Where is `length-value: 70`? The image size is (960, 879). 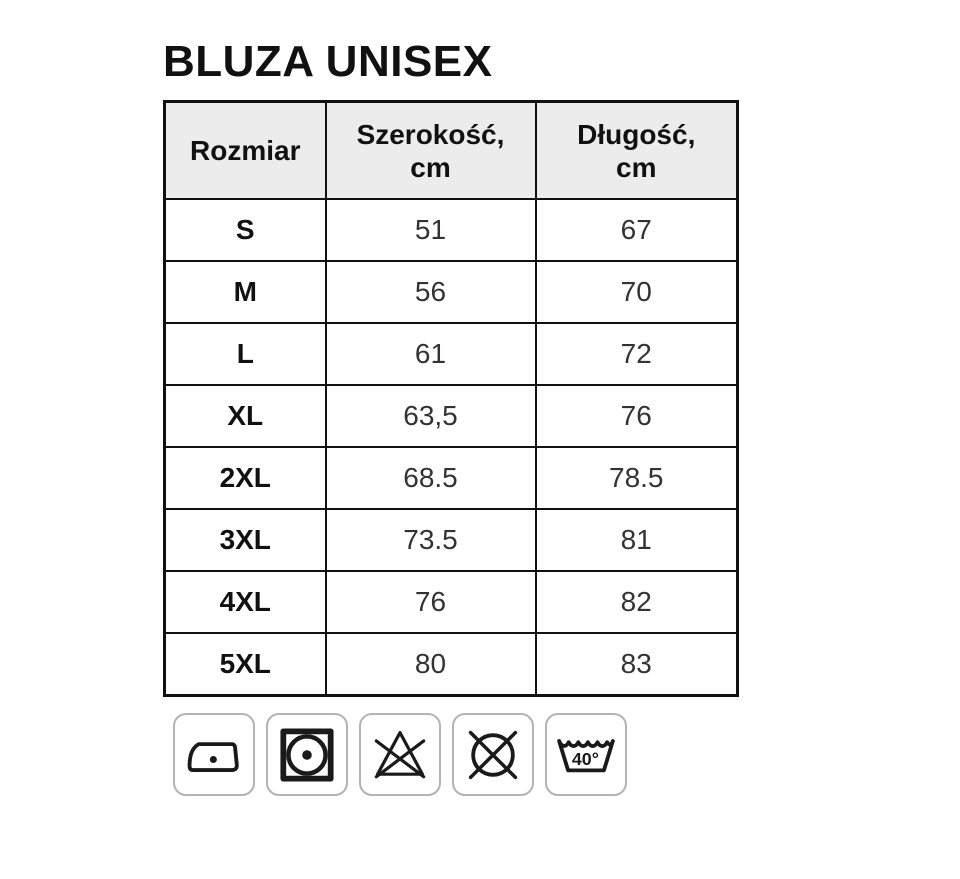
length-value: 70 is located at coordinates (636, 292).